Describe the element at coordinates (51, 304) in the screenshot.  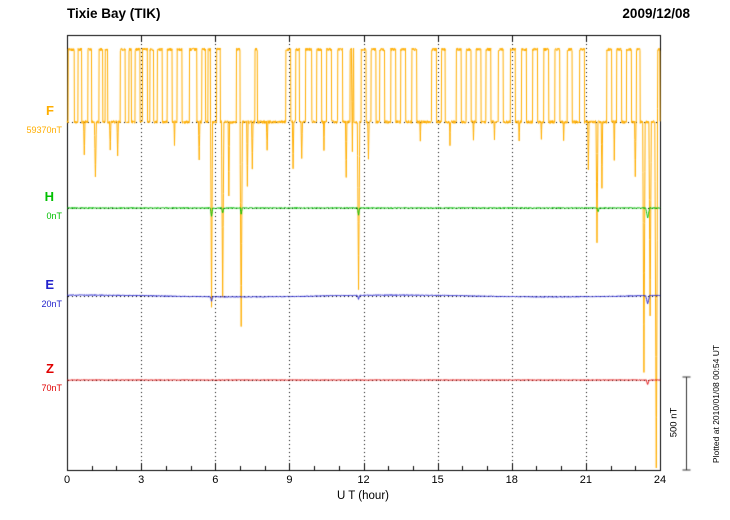
I see `series-baseline-label-E: 20nT` at that location.